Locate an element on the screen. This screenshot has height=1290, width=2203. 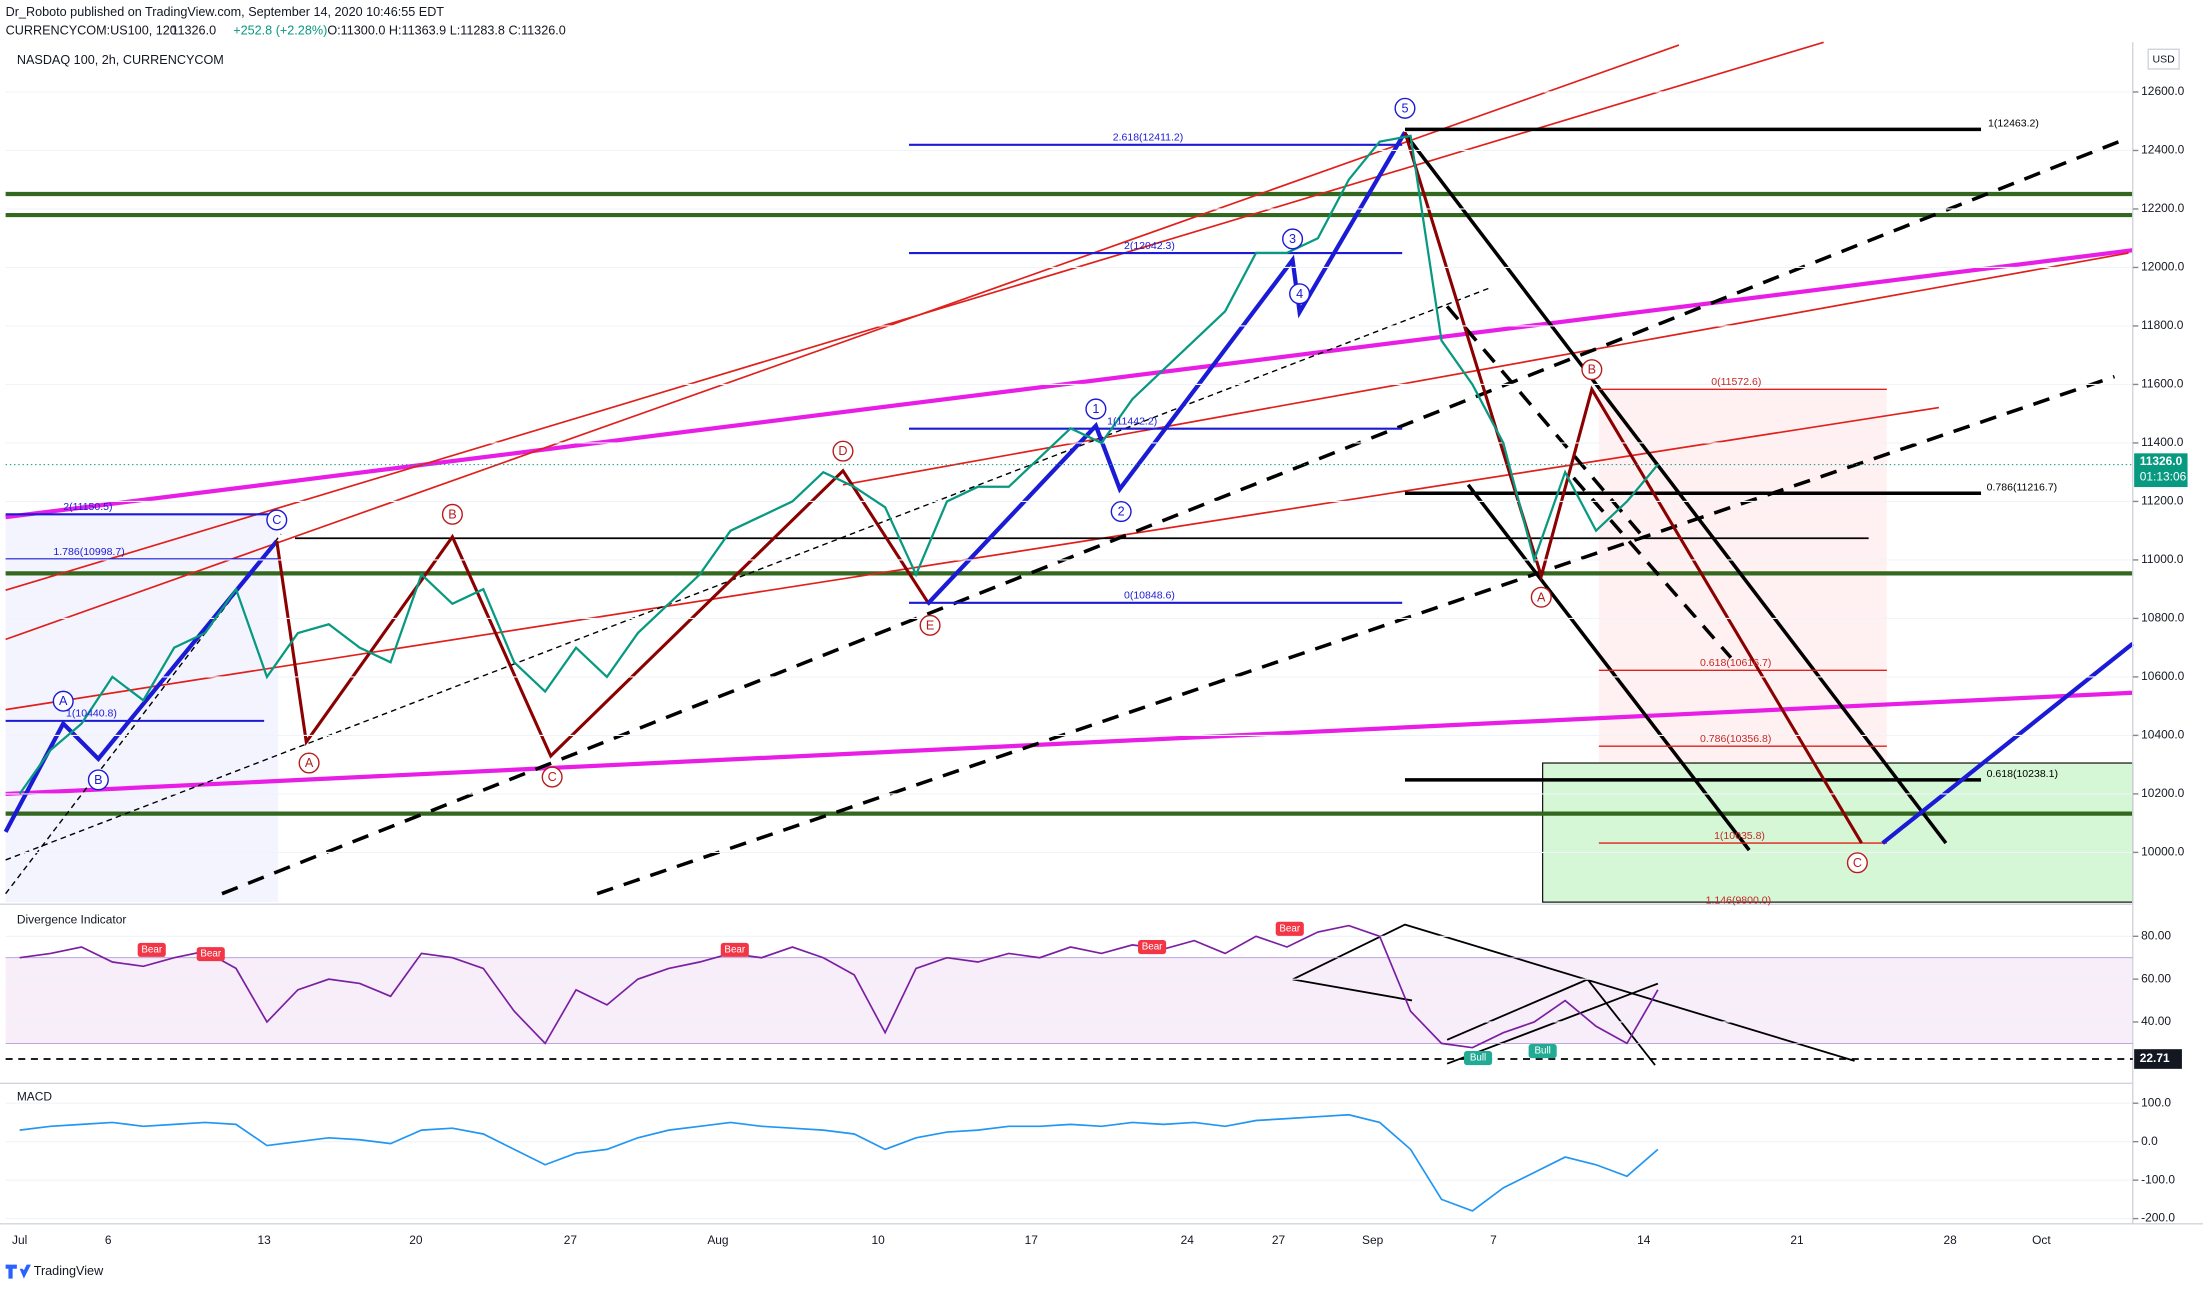
wave-label: 5 is located at coordinates (1404, 108).